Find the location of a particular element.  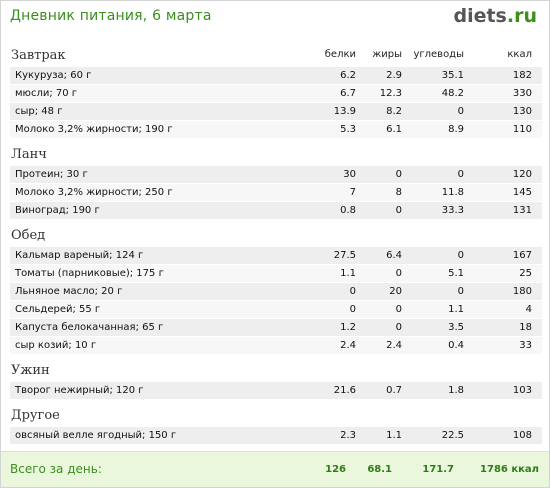

header: Дневник питания, 6 марта diets.ru is located at coordinates (275, 18).